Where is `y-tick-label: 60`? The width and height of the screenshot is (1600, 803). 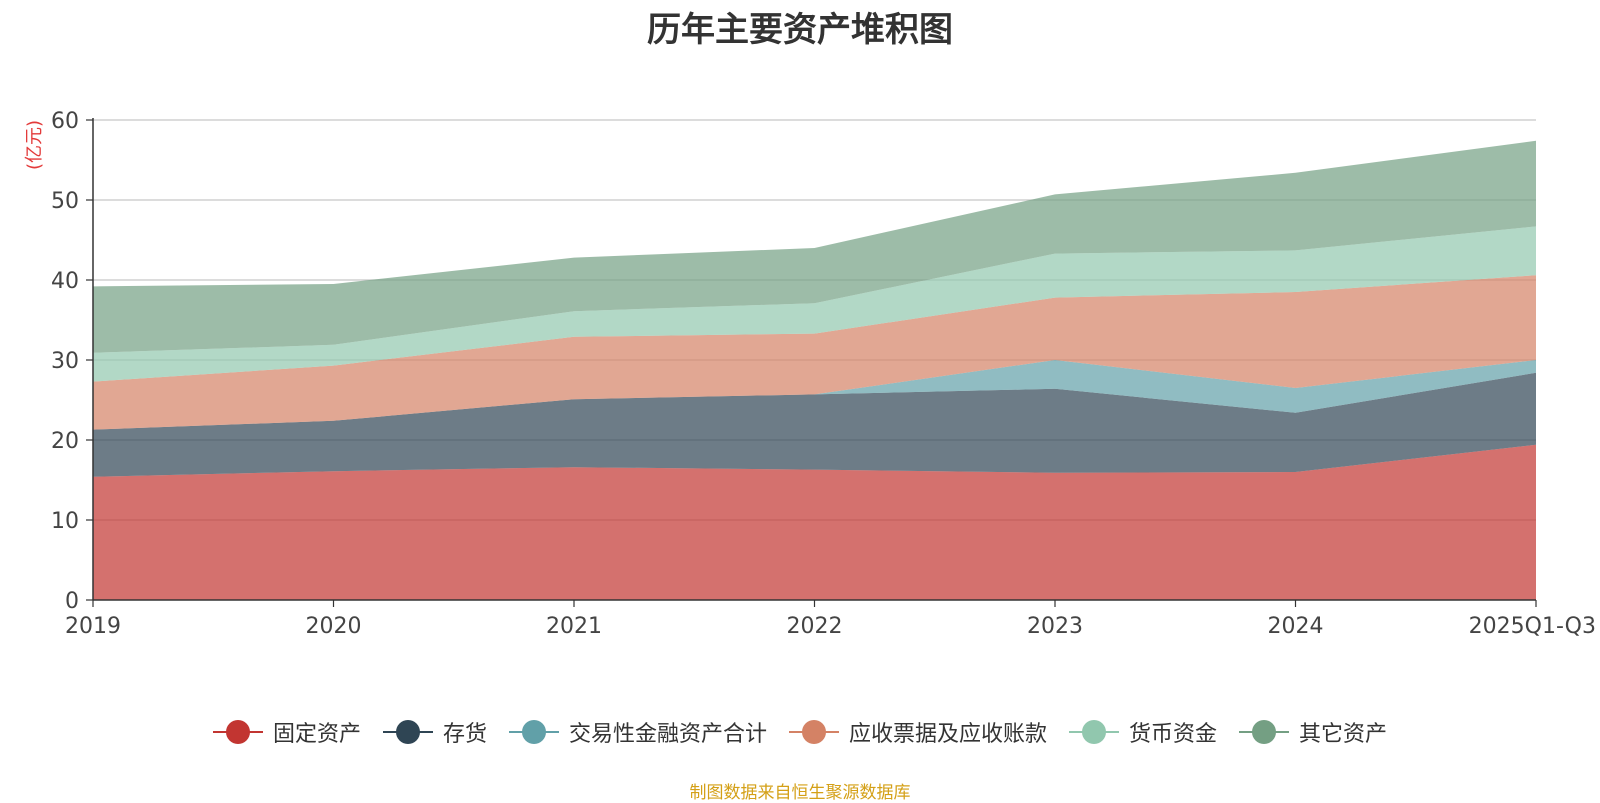 y-tick-label: 60 is located at coordinates (65, 121).